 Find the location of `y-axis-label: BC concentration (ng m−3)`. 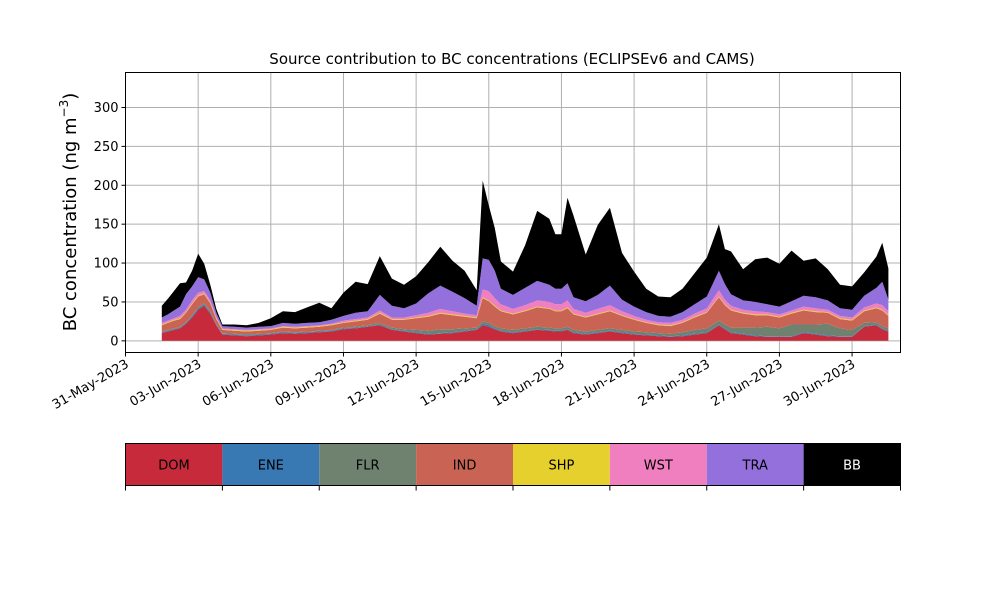

y-axis-label: BC concentration (ng m−3) is located at coordinates (69, 212).